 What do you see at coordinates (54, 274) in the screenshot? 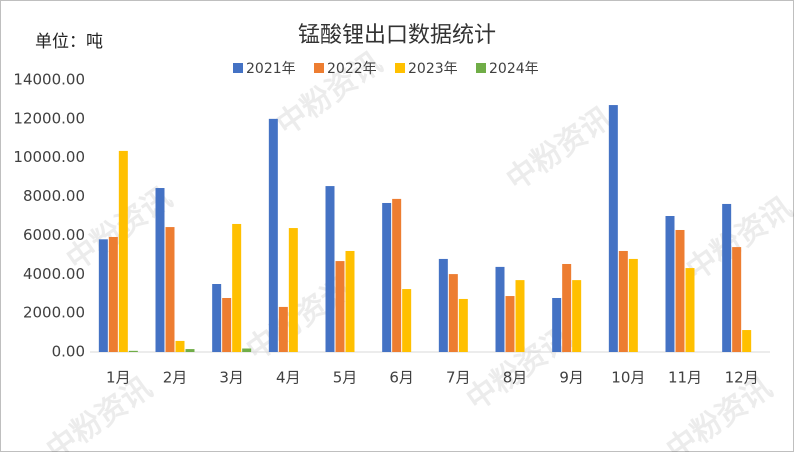
I see `y-tick-label: 4000.00` at bounding box center [54, 274].